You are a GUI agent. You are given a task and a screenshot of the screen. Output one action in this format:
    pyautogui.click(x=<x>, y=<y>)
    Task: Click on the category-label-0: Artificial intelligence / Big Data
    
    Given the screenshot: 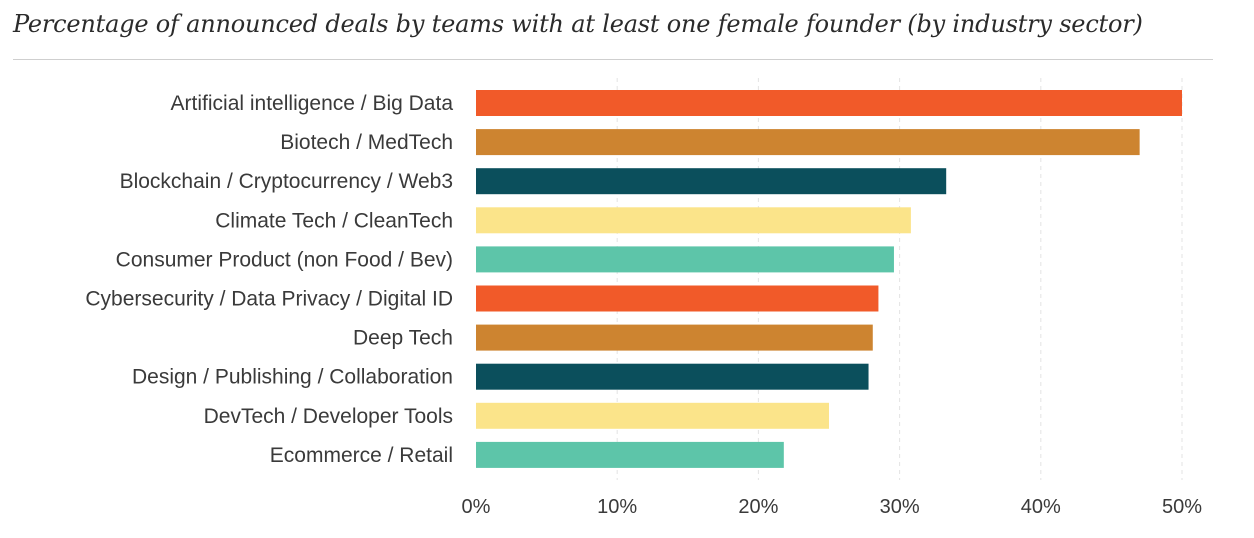 What is the action you would take?
    pyautogui.click(x=312, y=103)
    